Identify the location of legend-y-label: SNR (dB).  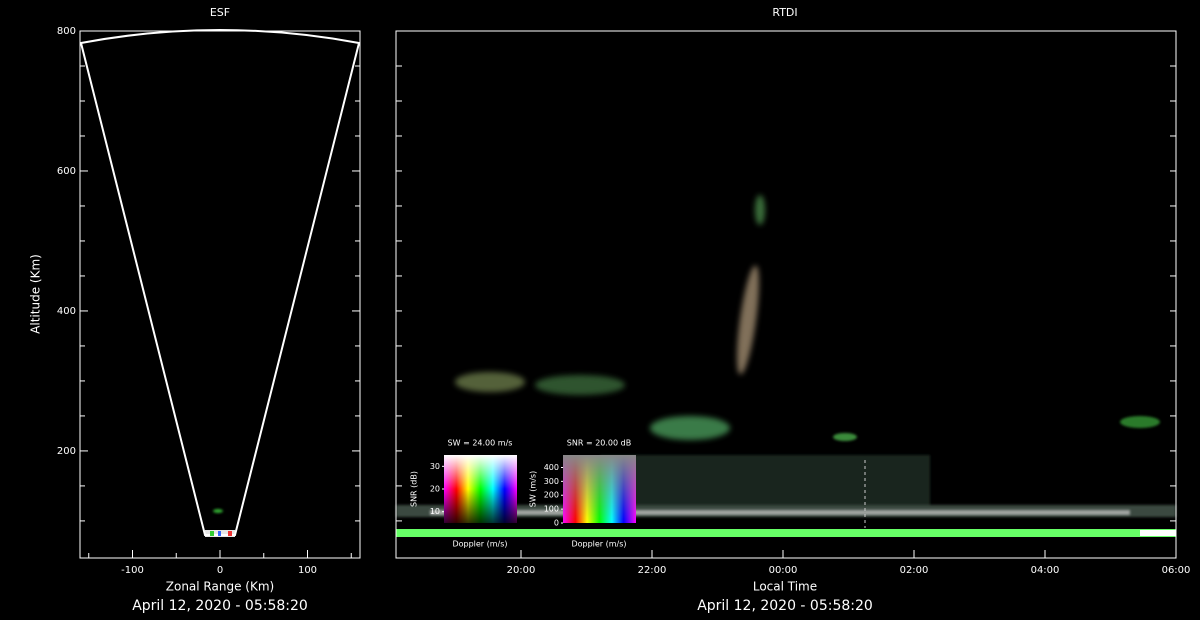
(414, 489).